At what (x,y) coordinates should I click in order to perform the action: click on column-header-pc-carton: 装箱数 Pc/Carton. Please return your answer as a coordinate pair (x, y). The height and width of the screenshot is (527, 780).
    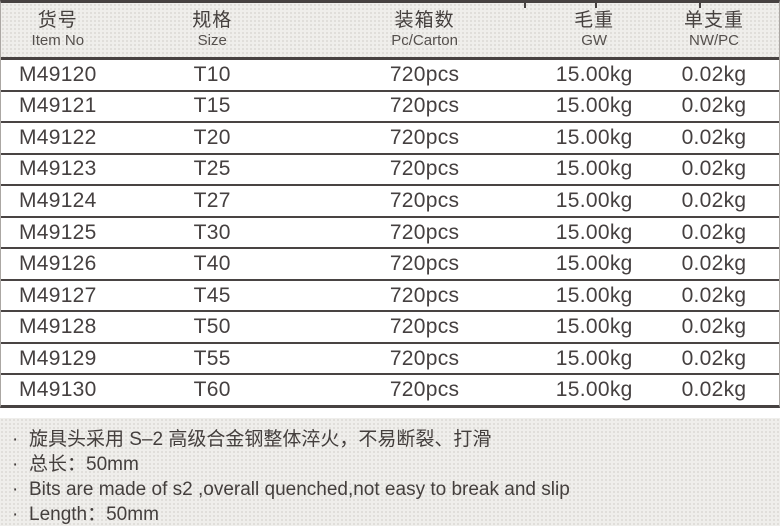
    Looking at the image, I should click on (425, 30).